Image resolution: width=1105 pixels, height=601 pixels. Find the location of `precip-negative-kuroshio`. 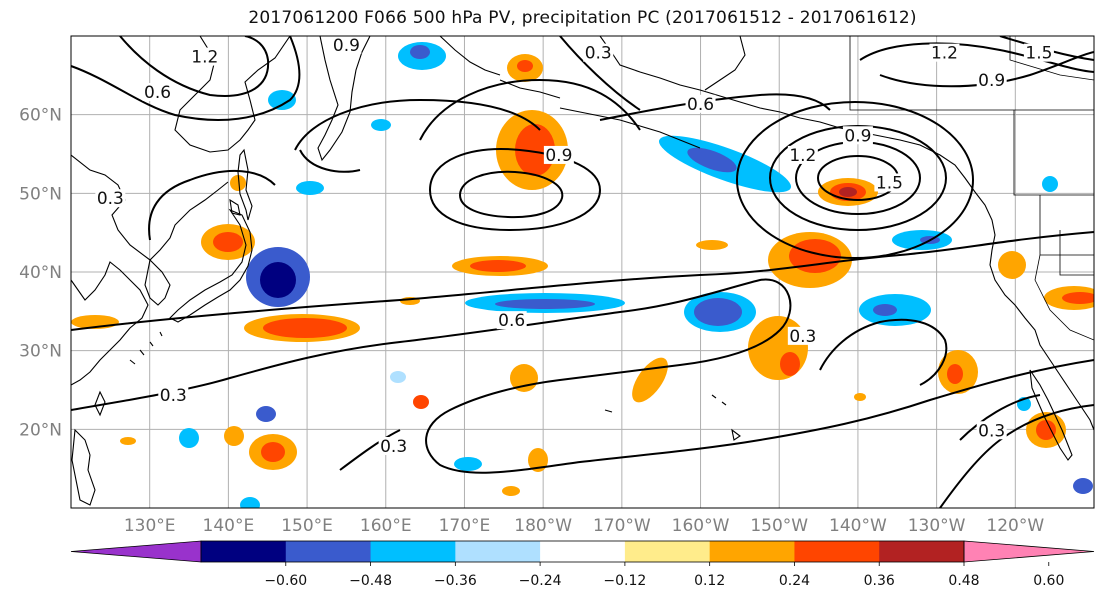

precip-negative-kuroshio is located at coordinates (278, 277).